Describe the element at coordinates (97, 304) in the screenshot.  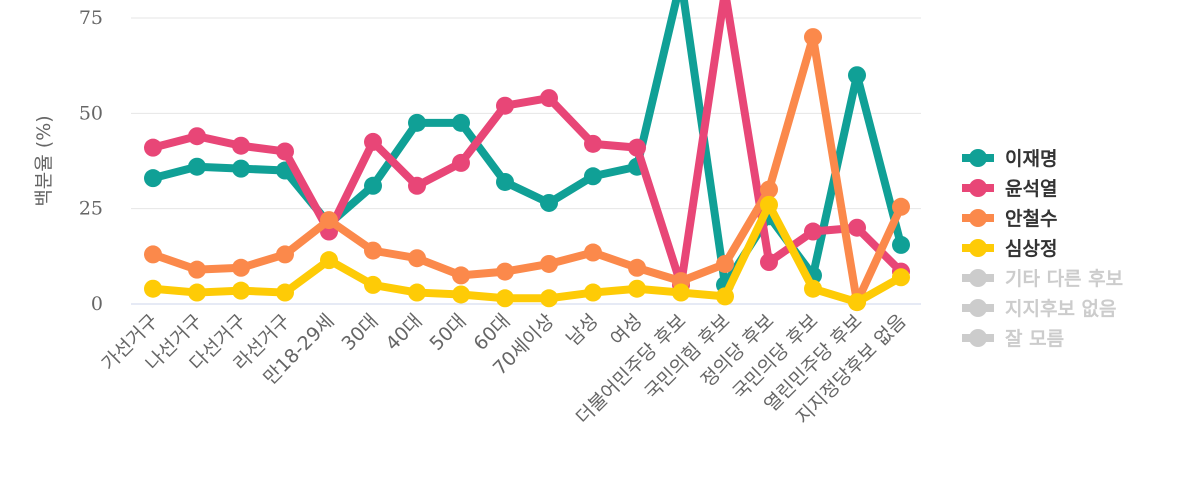
I see `y-tick-label: 0` at that location.